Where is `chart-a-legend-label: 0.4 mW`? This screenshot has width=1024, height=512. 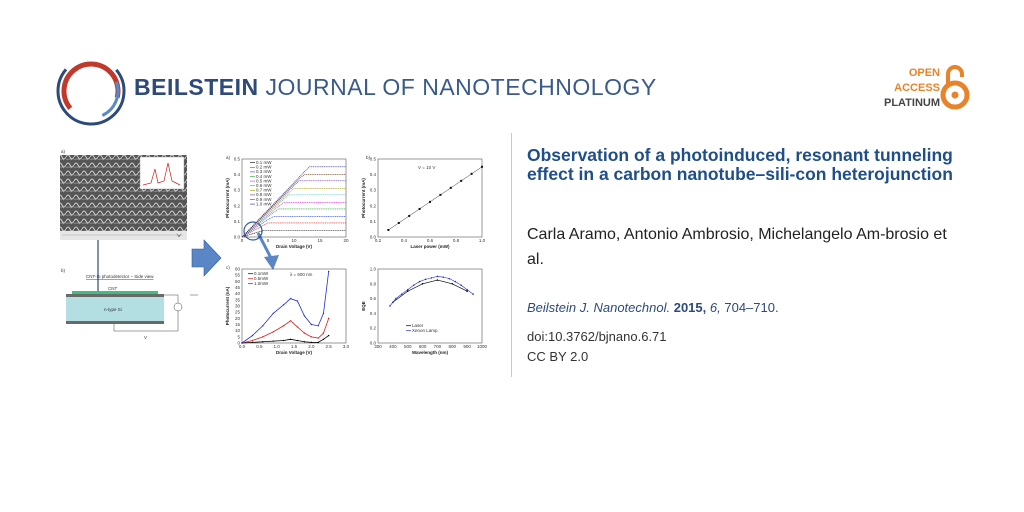 chart-a-legend-label: 0.4 mW is located at coordinates (264, 176).